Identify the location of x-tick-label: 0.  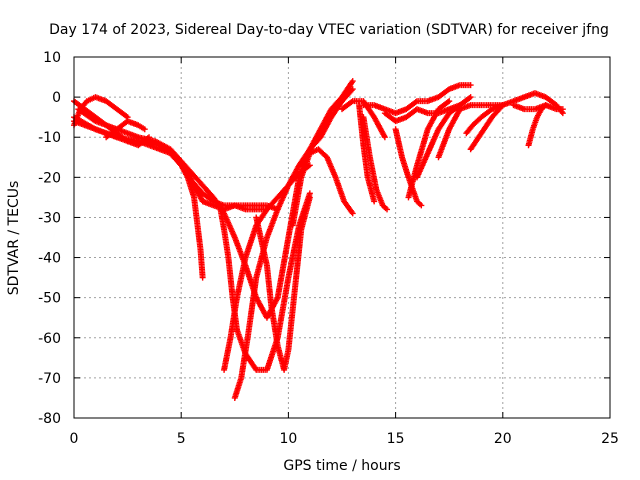
(74, 439).